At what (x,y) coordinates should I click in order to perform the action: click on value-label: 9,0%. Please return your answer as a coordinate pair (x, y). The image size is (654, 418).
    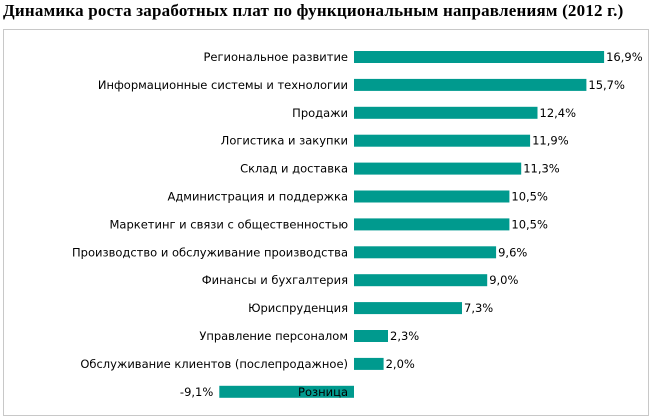
    Looking at the image, I should click on (503, 280).